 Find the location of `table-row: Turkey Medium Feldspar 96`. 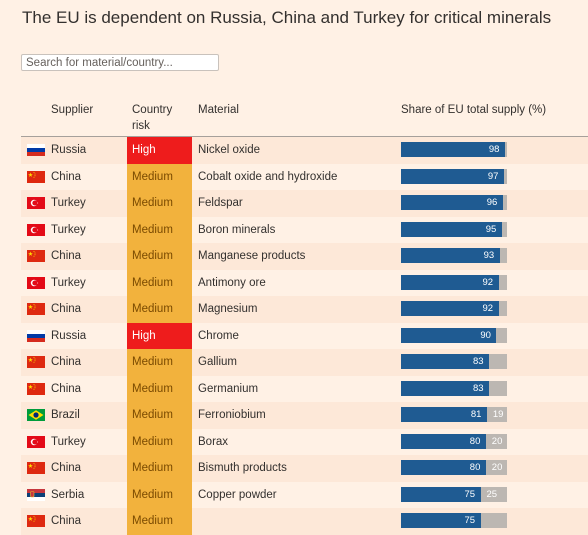

table-row: Turkey Medium Feldspar 96 is located at coordinates (304, 203).